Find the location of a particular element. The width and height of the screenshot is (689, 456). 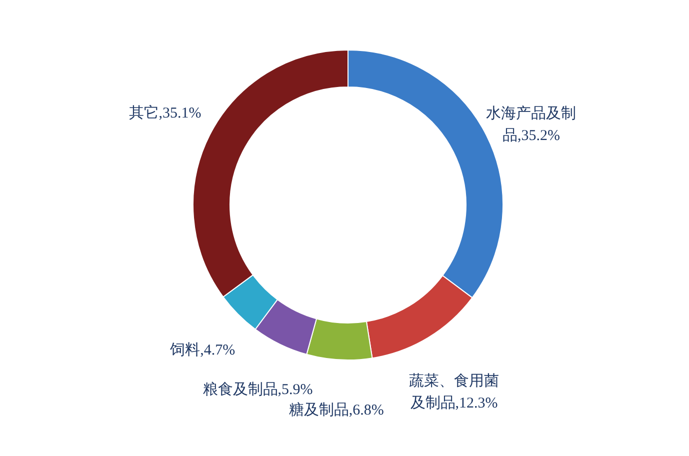

slice-label: 糖及制品,6.8% is located at coordinates (336, 410).